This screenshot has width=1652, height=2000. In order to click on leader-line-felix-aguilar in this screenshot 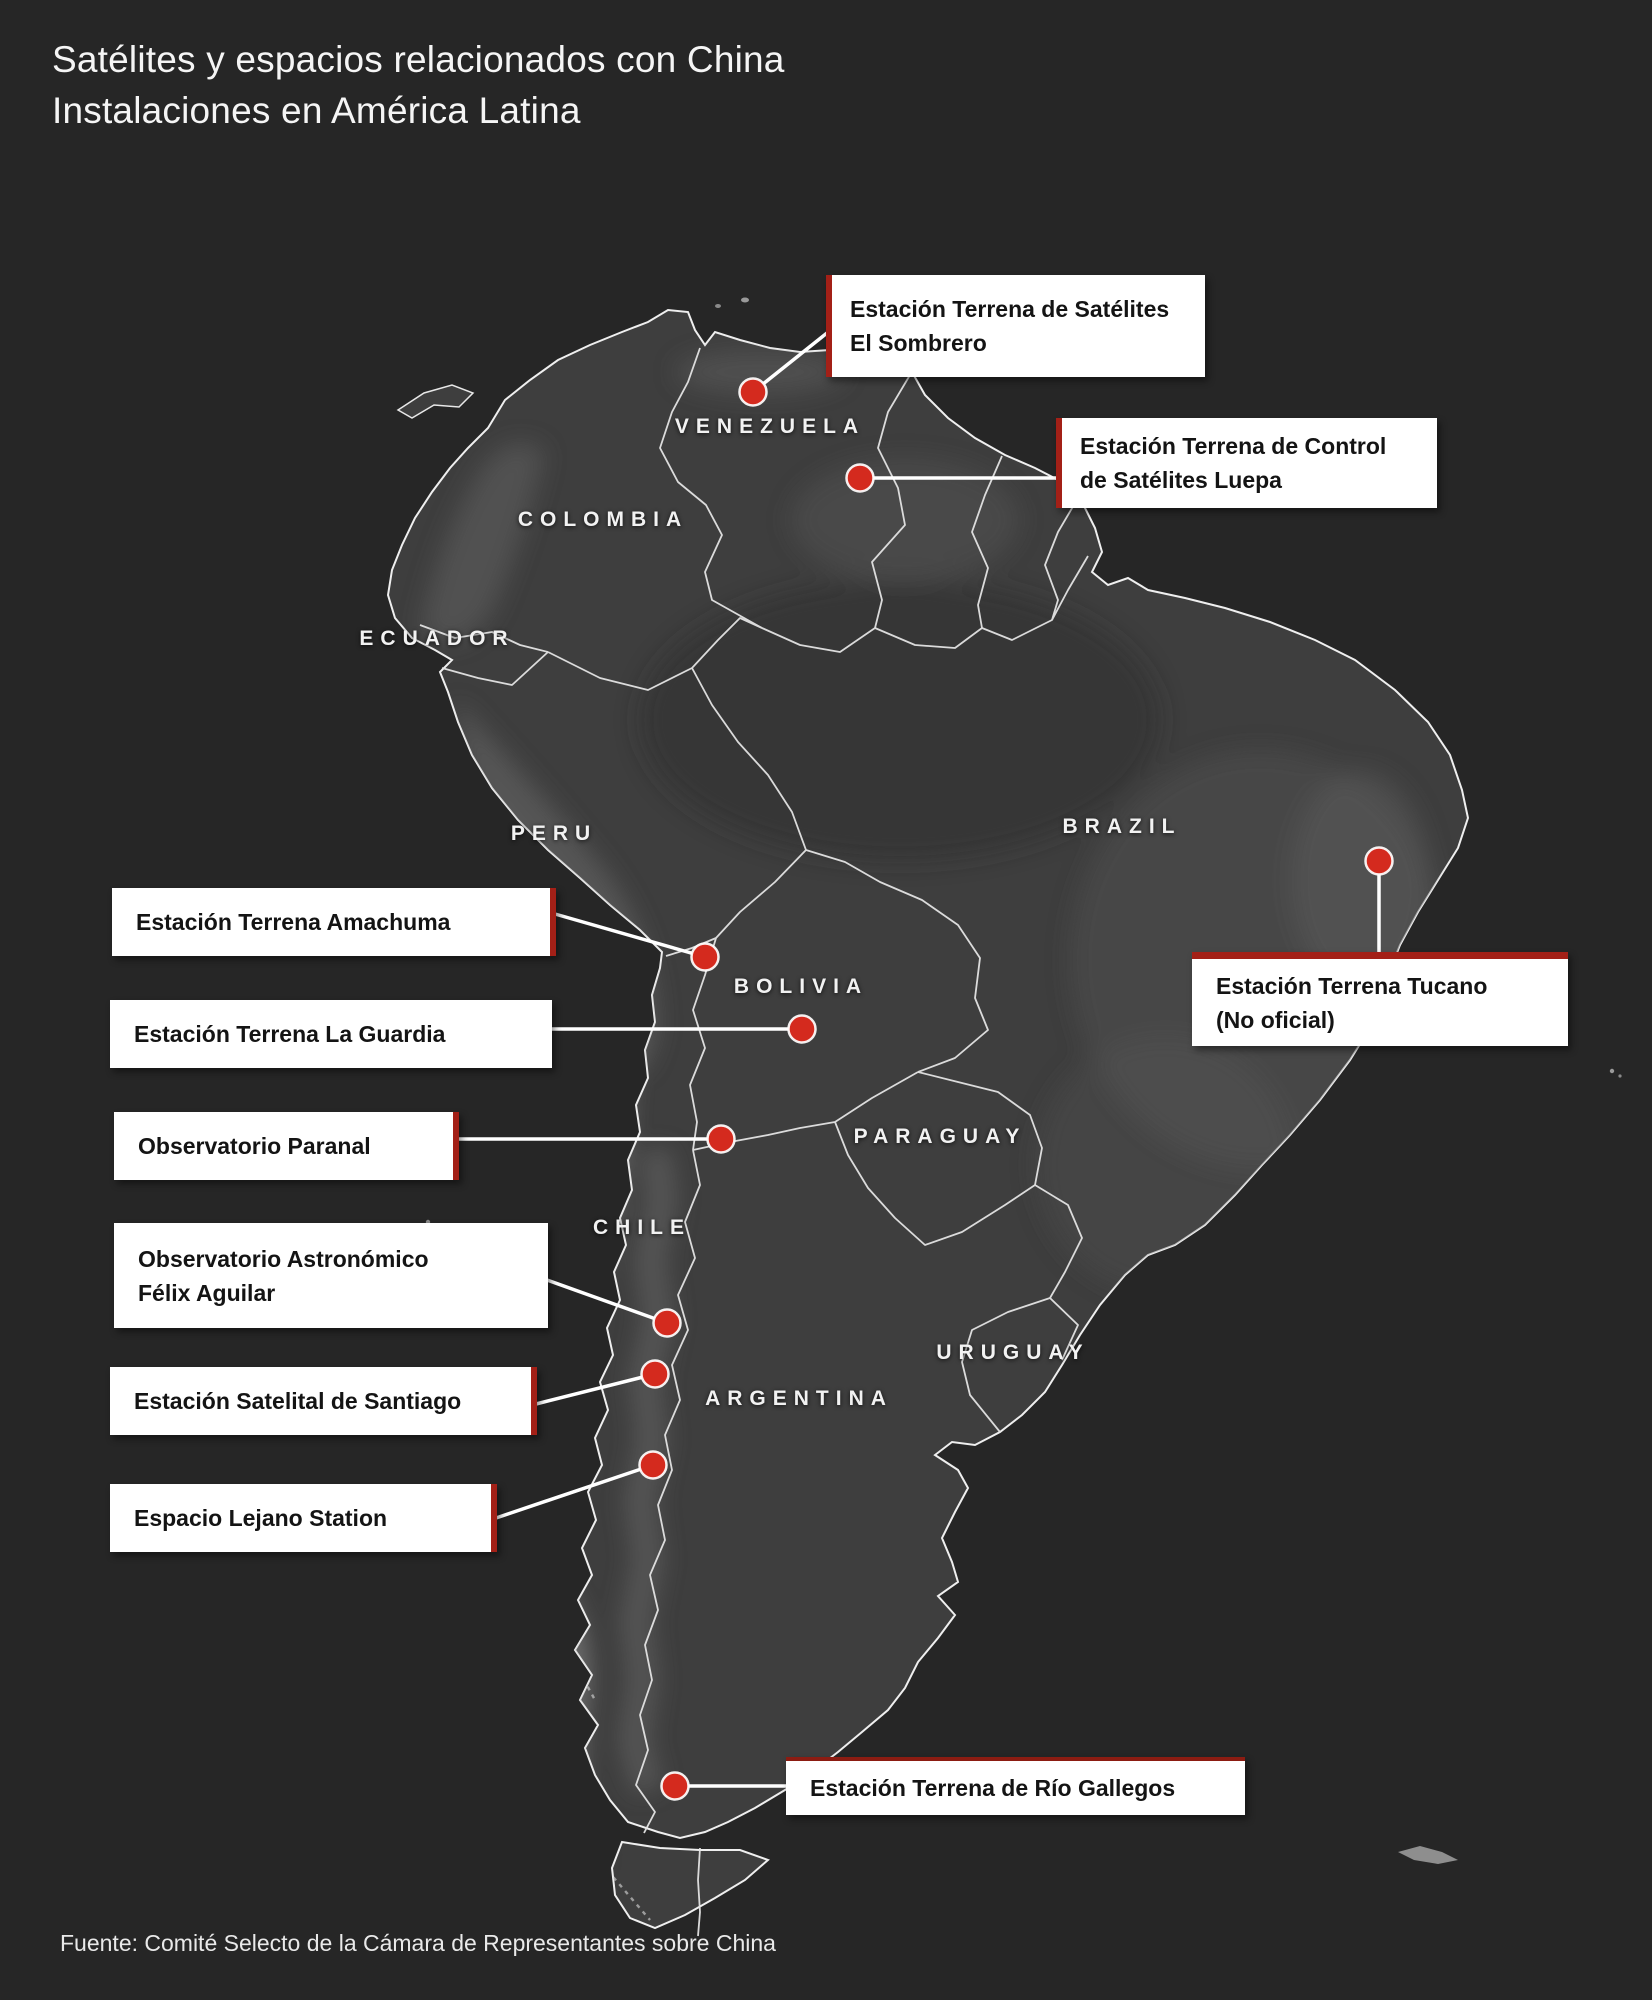, I will do `click(607, 1301)`.